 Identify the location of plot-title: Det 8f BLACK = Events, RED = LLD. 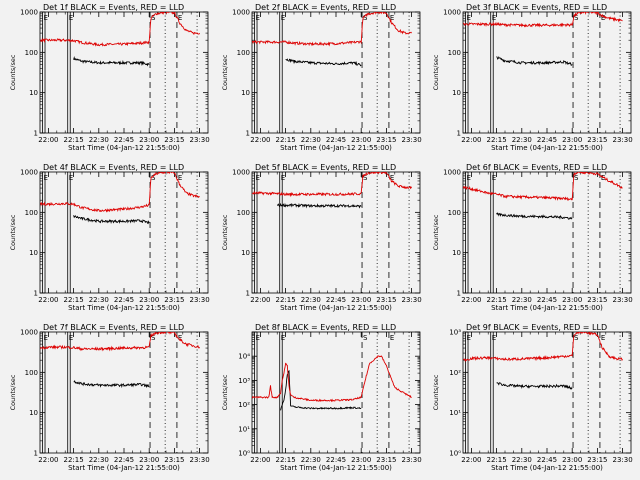
(325, 327).